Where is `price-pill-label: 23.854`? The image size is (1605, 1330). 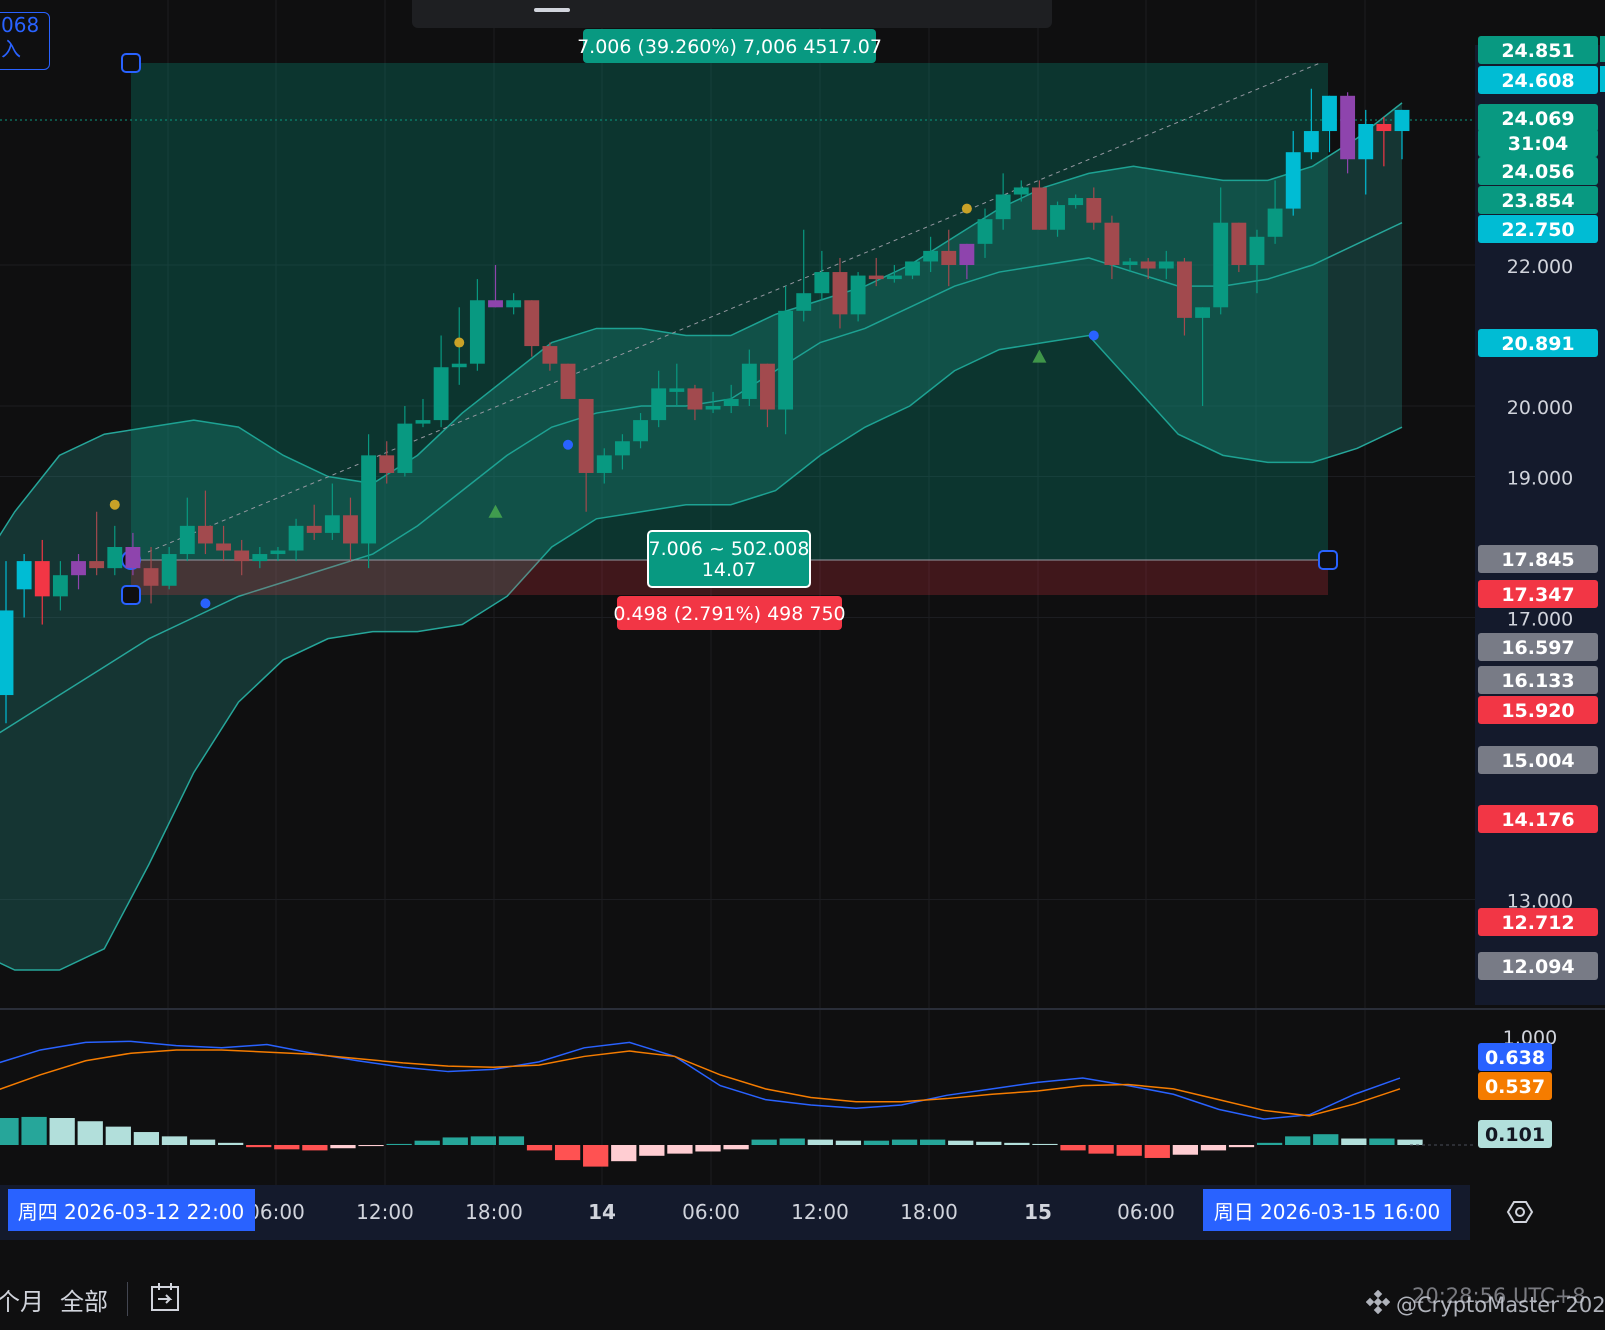
price-pill-label: 23.854 is located at coordinates (1537, 201).